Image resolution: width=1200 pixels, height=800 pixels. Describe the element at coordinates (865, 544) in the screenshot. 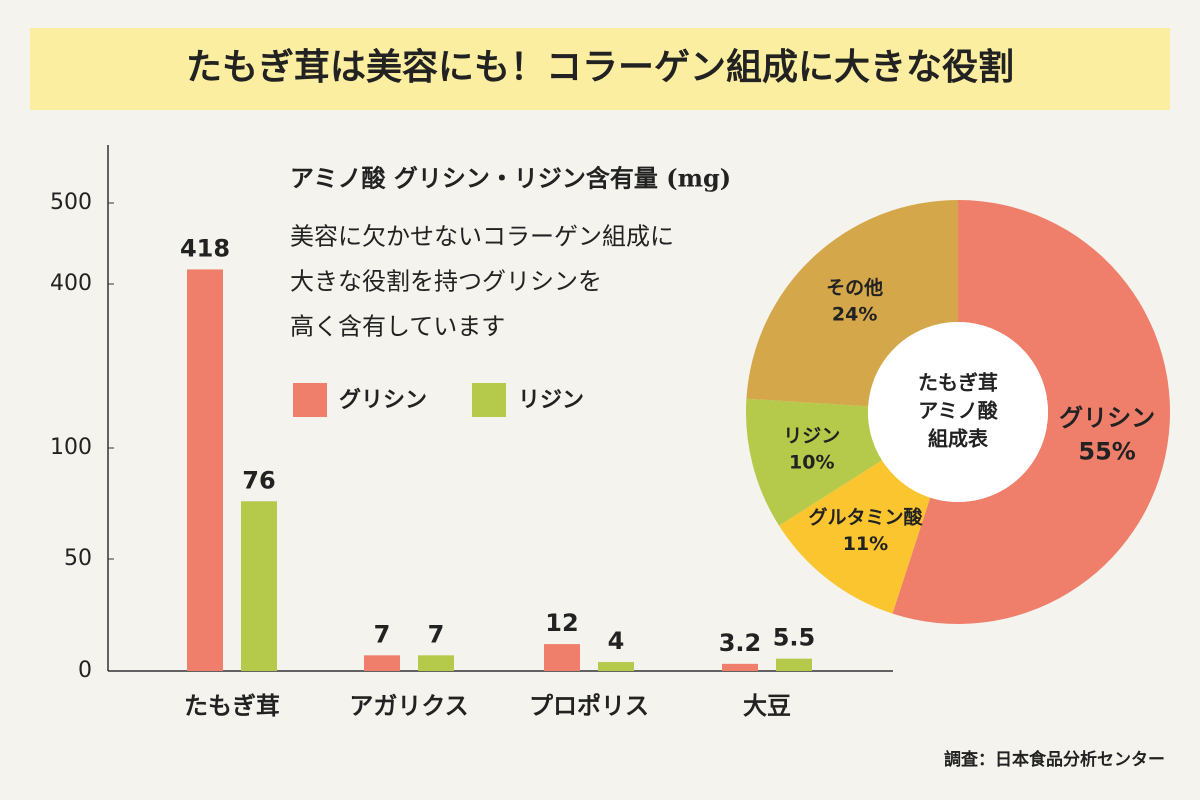

I see `slice-value: 11%` at that location.